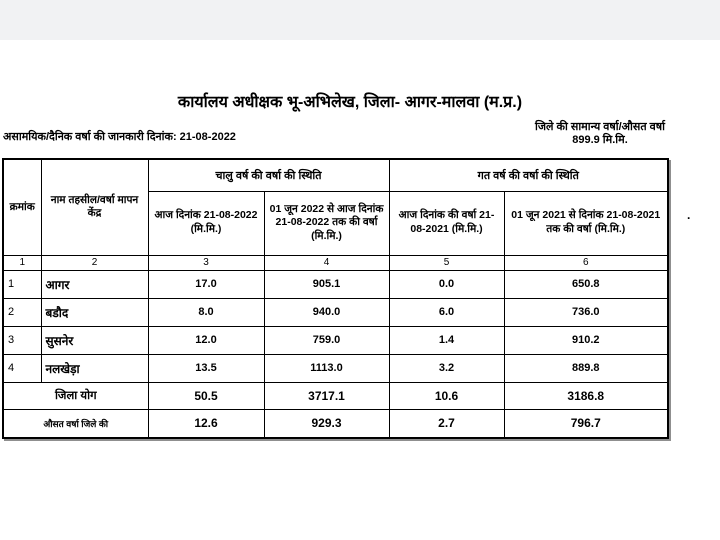 Image resolution: width=720 pixels, height=540 pixels. Describe the element at coordinates (268, 175) in the screenshot. I see `header-current-year-group: चालु वर्ष की वर्षा की स्थिति` at that location.